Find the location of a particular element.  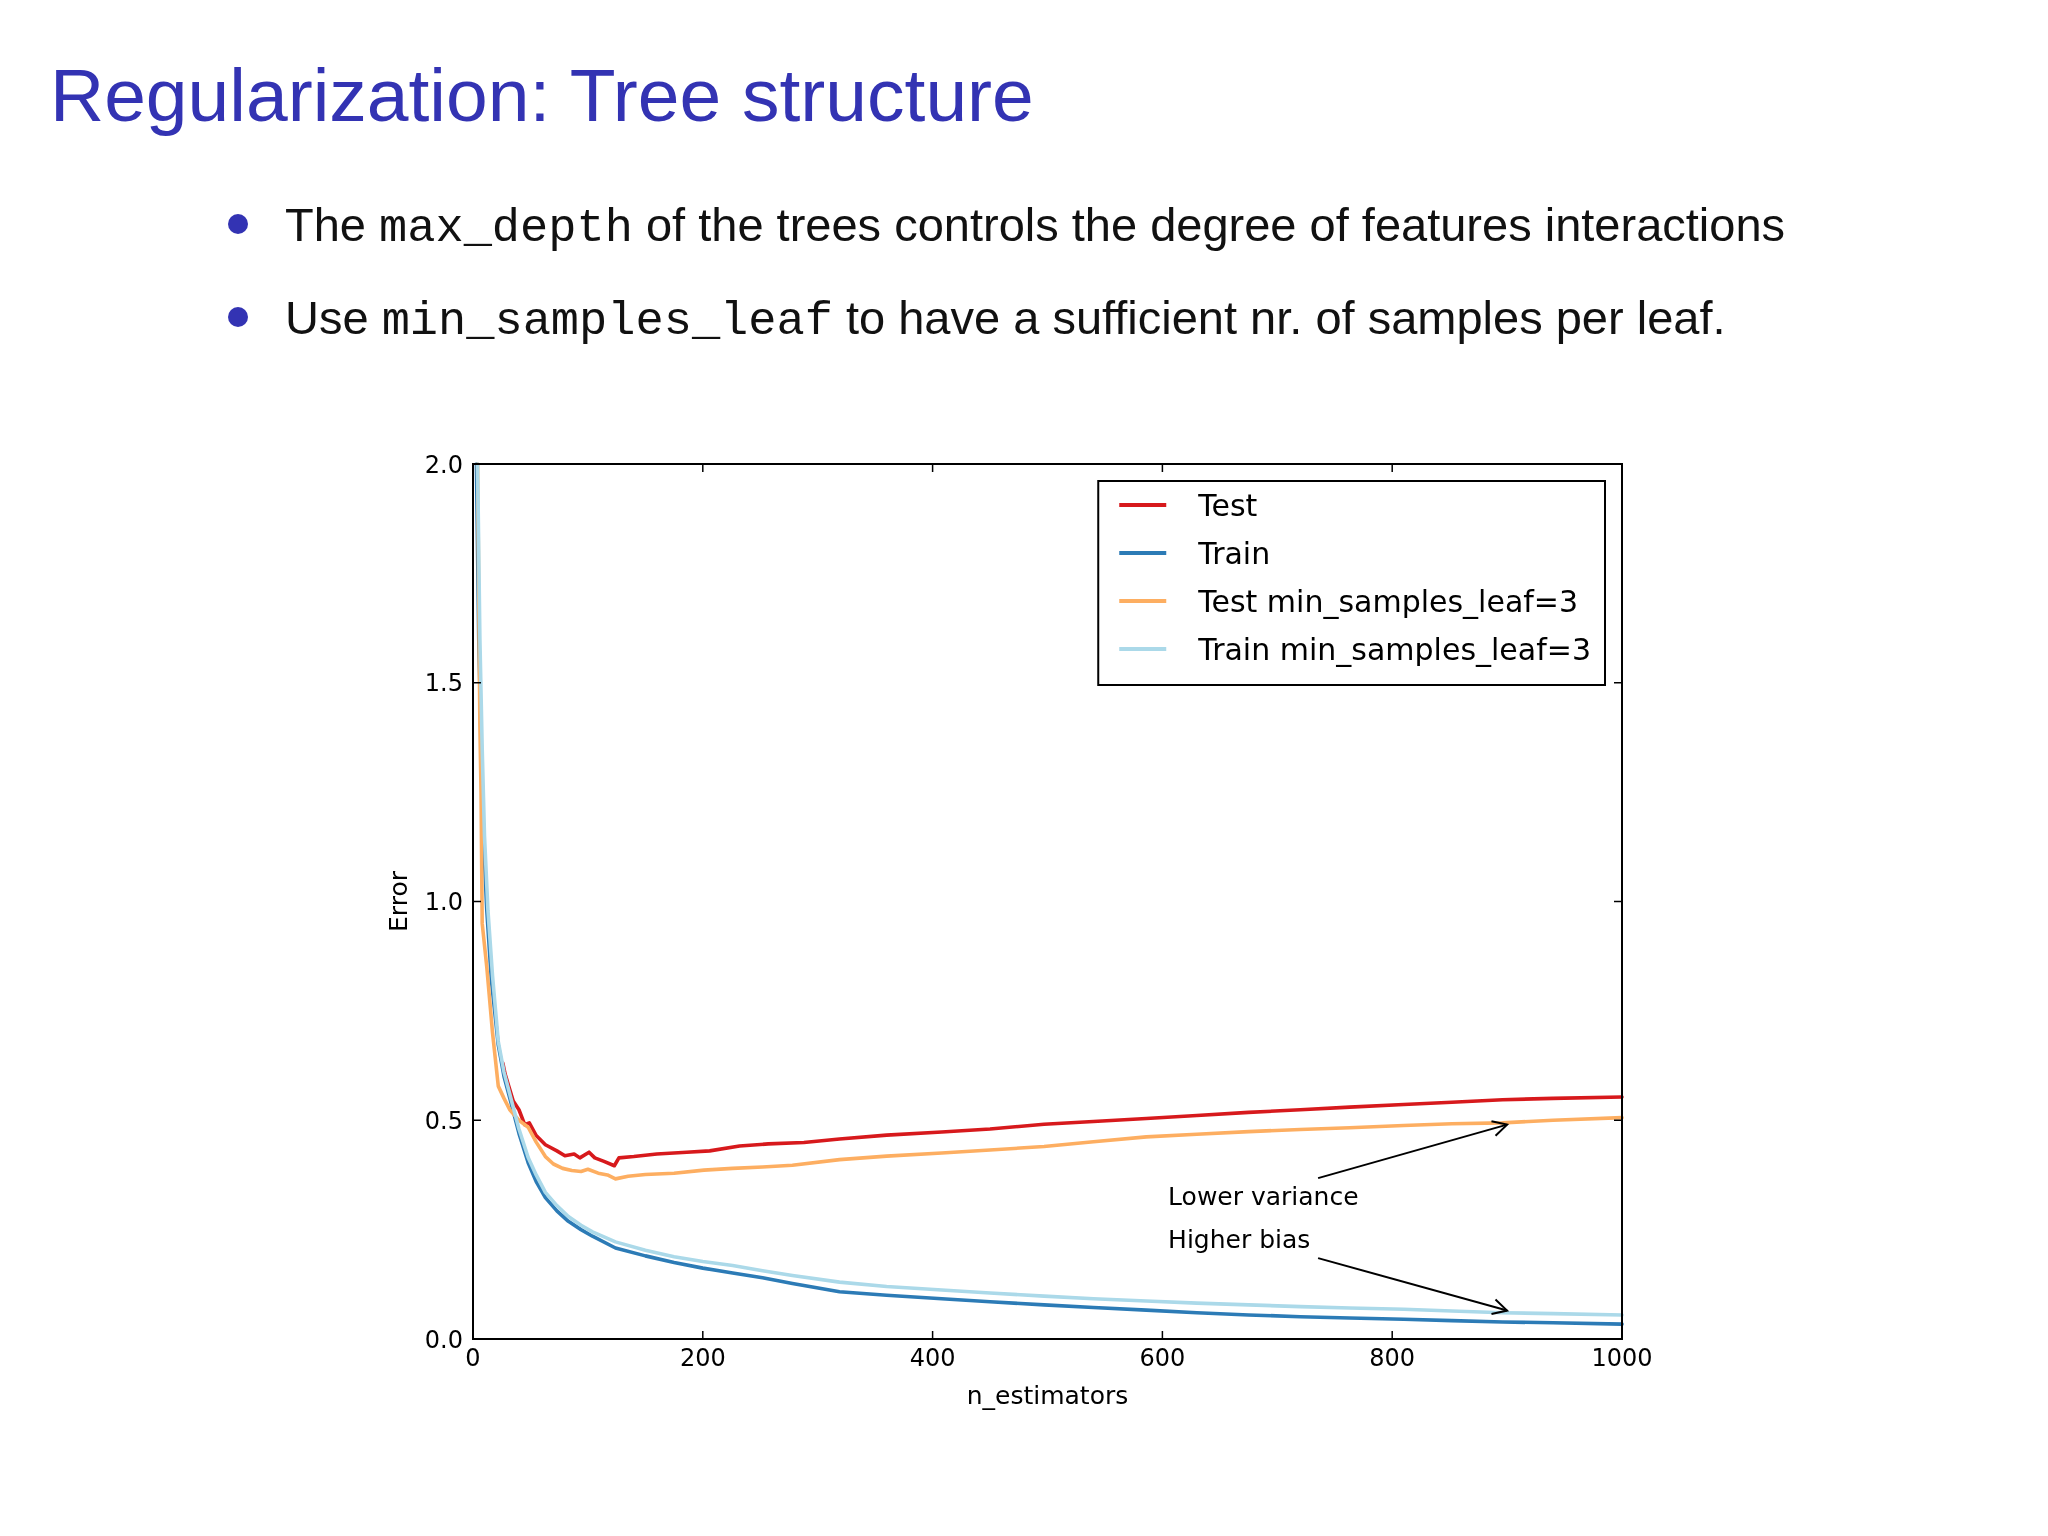

y-tick-label: 0.0 is located at coordinates (443, 1339).